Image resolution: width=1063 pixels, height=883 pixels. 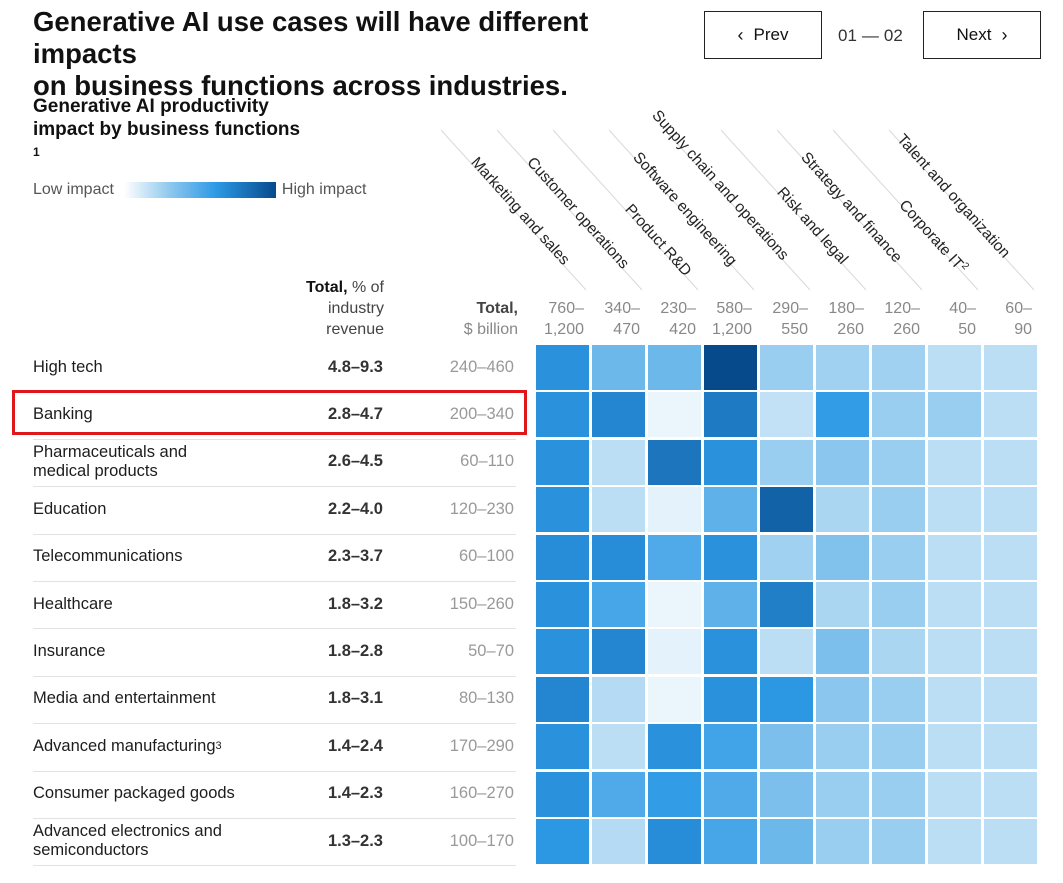 I want to click on header-total-usd-line2: $ billion, so click(x=490, y=329).